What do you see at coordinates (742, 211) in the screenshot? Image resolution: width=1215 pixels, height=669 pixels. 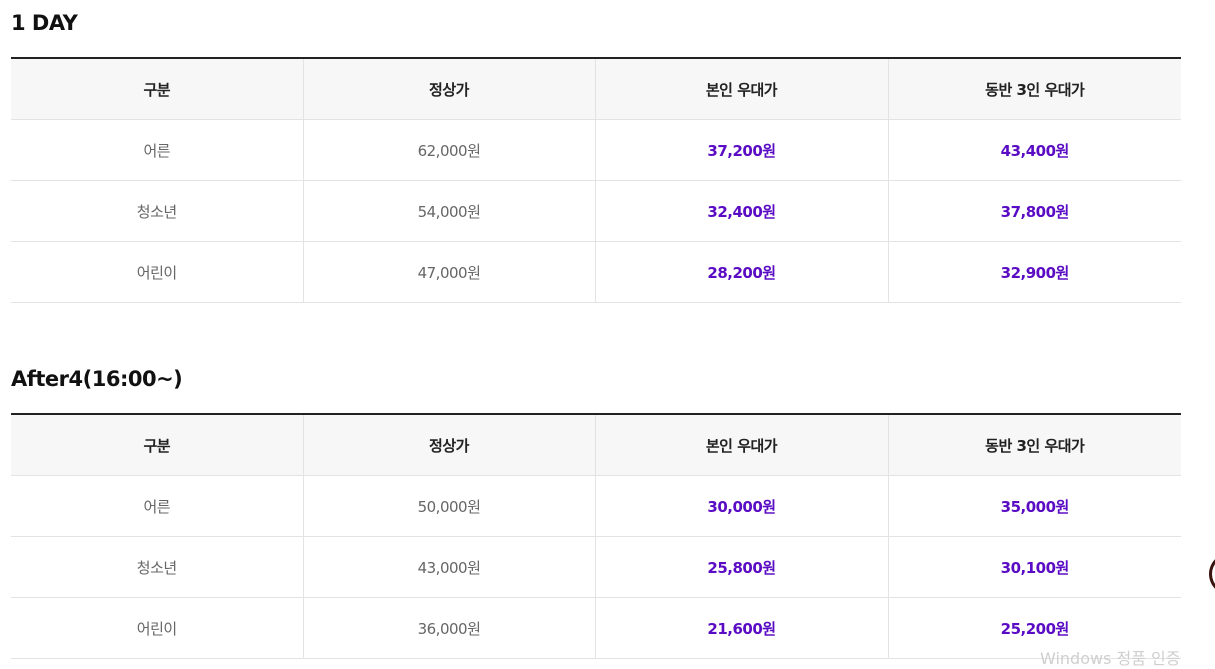 I see `self-discount-price: 32,400원` at bounding box center [742, 211].